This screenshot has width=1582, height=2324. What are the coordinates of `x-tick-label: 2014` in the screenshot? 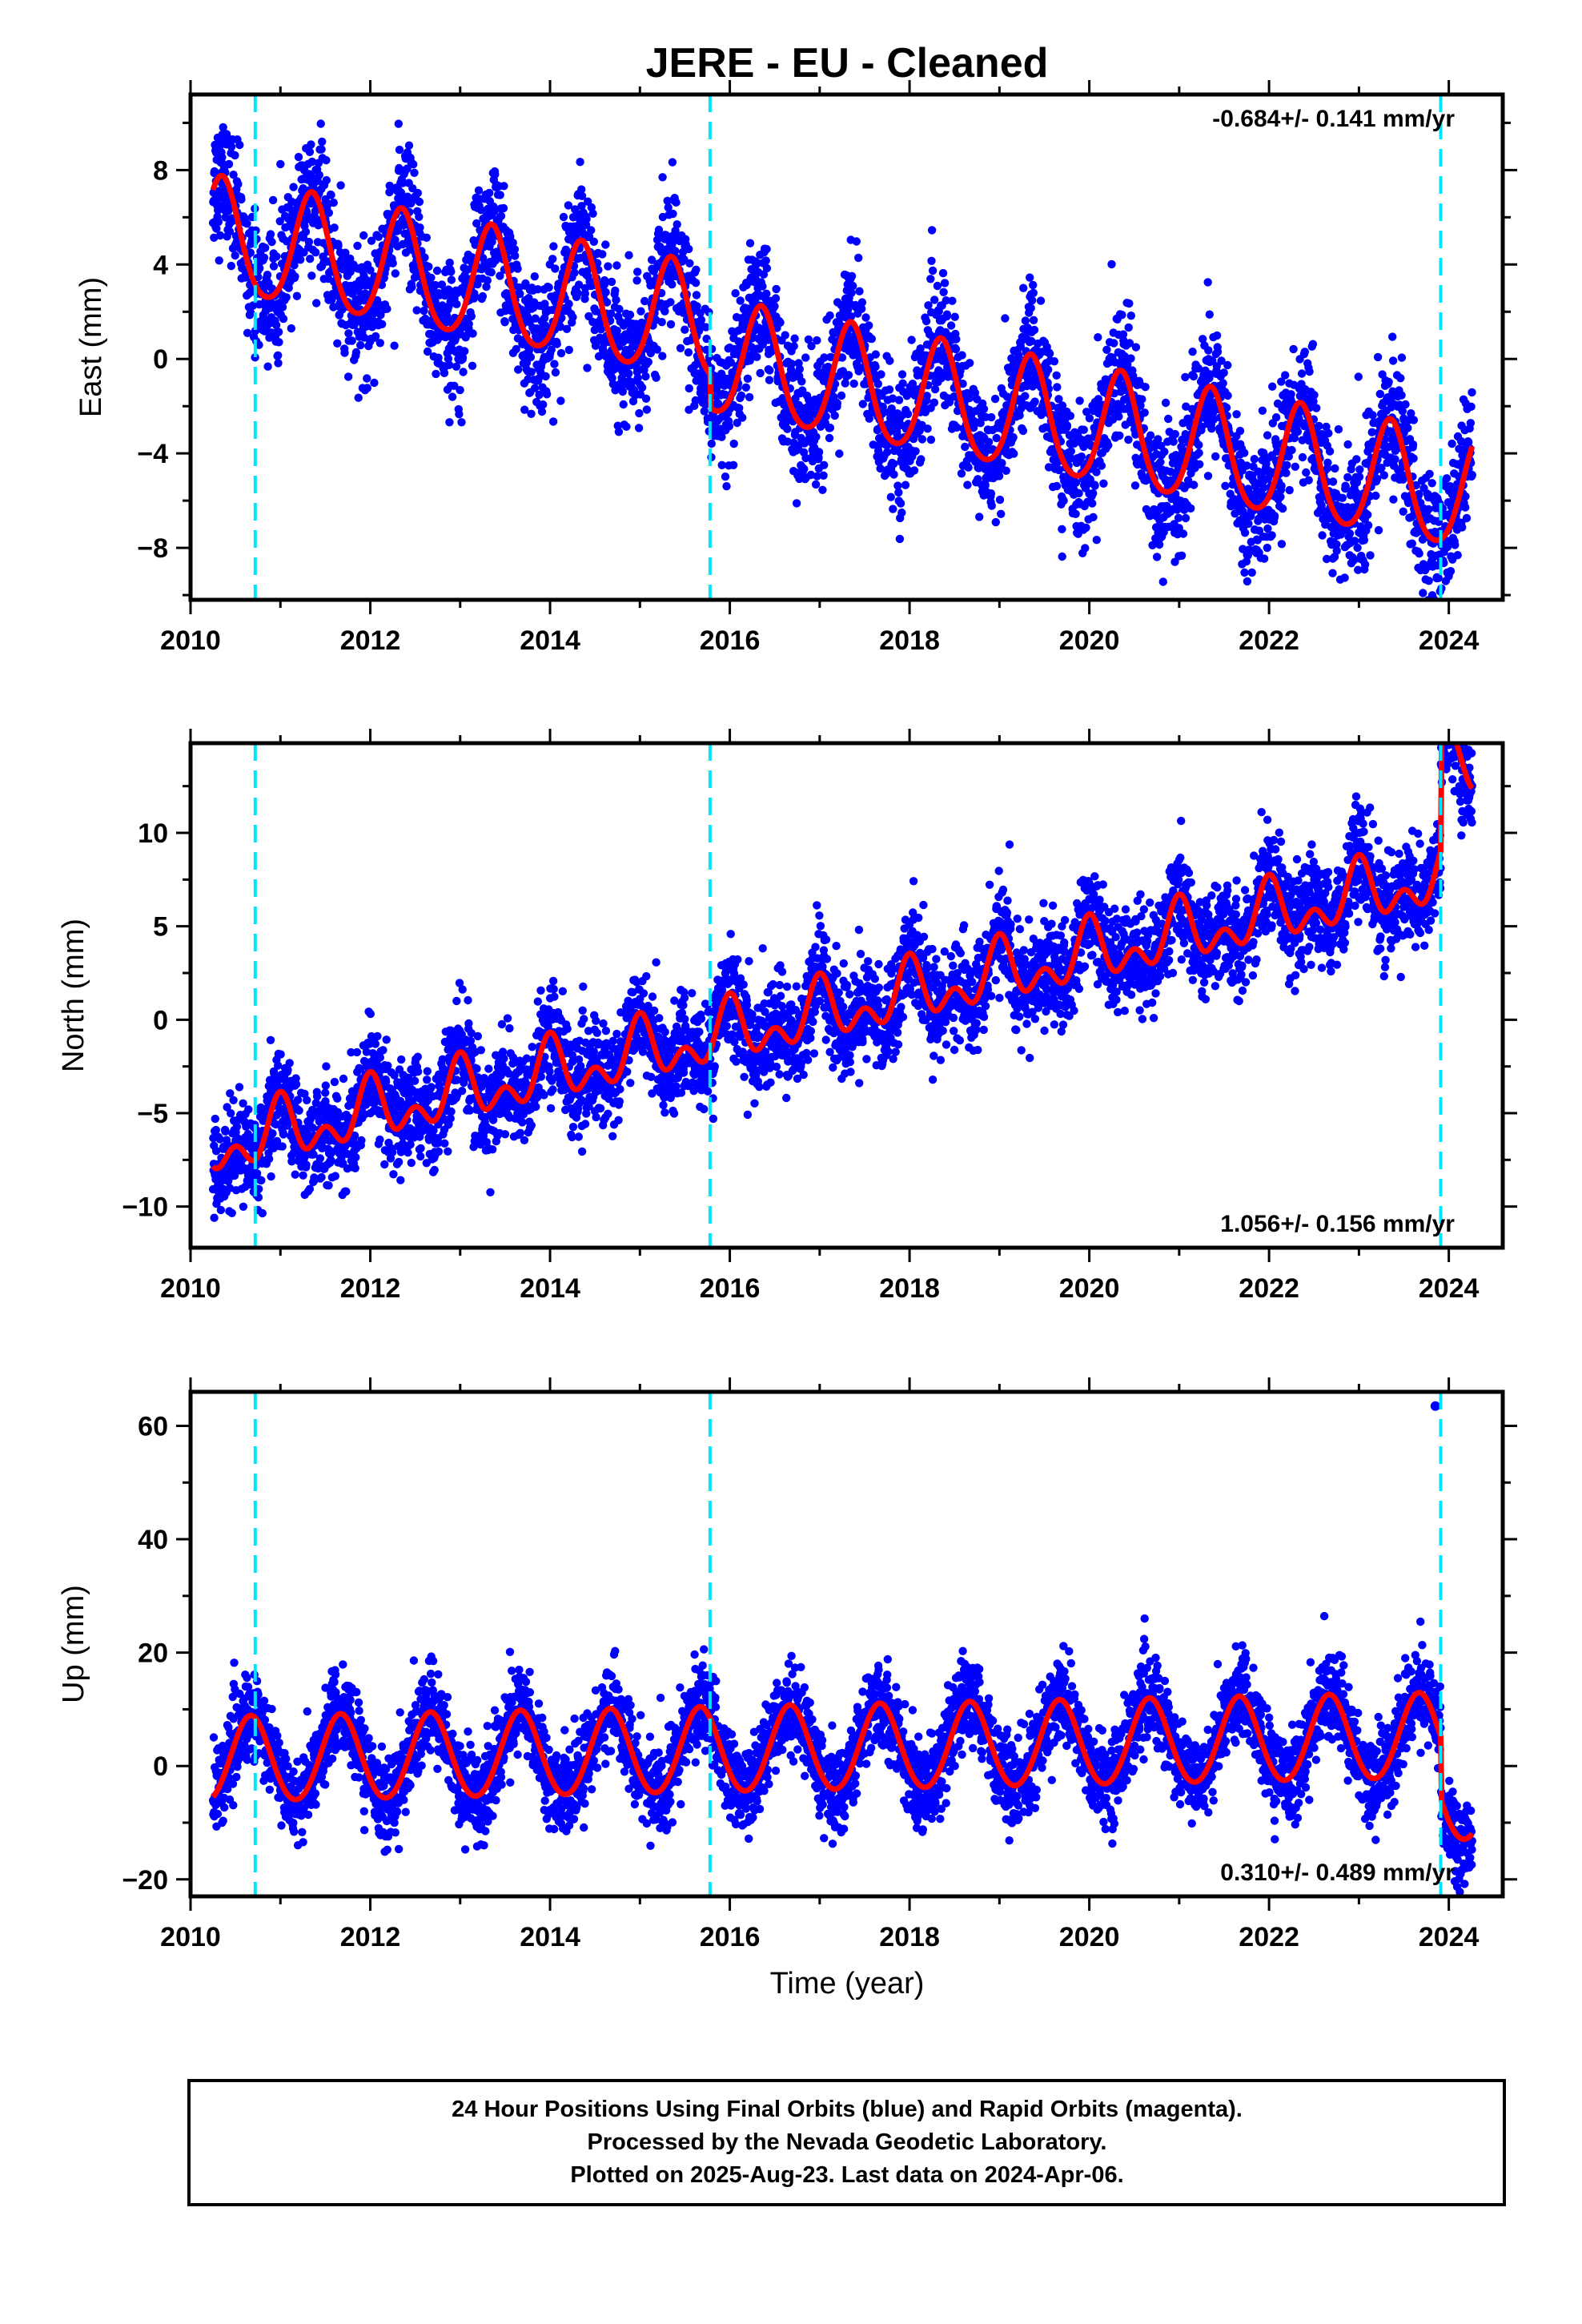 It's located at (550, 640).